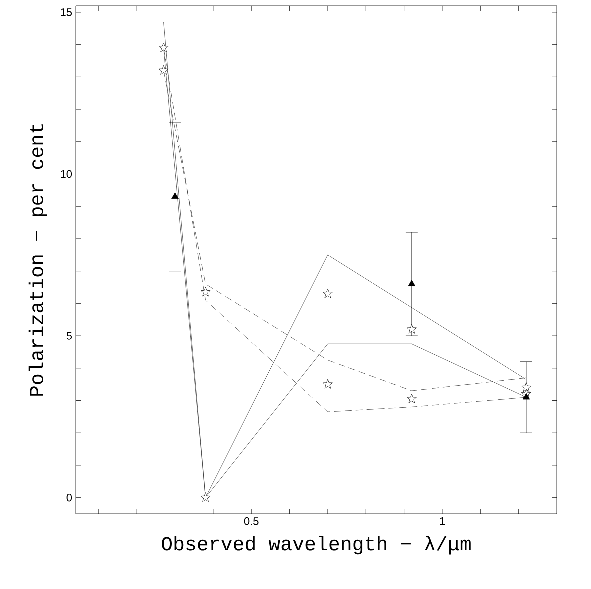 The width and height of the screenshot is (591, 589). I want to click on x-axis-title: Observed wavelength − λ/μm, so click(316, 545).